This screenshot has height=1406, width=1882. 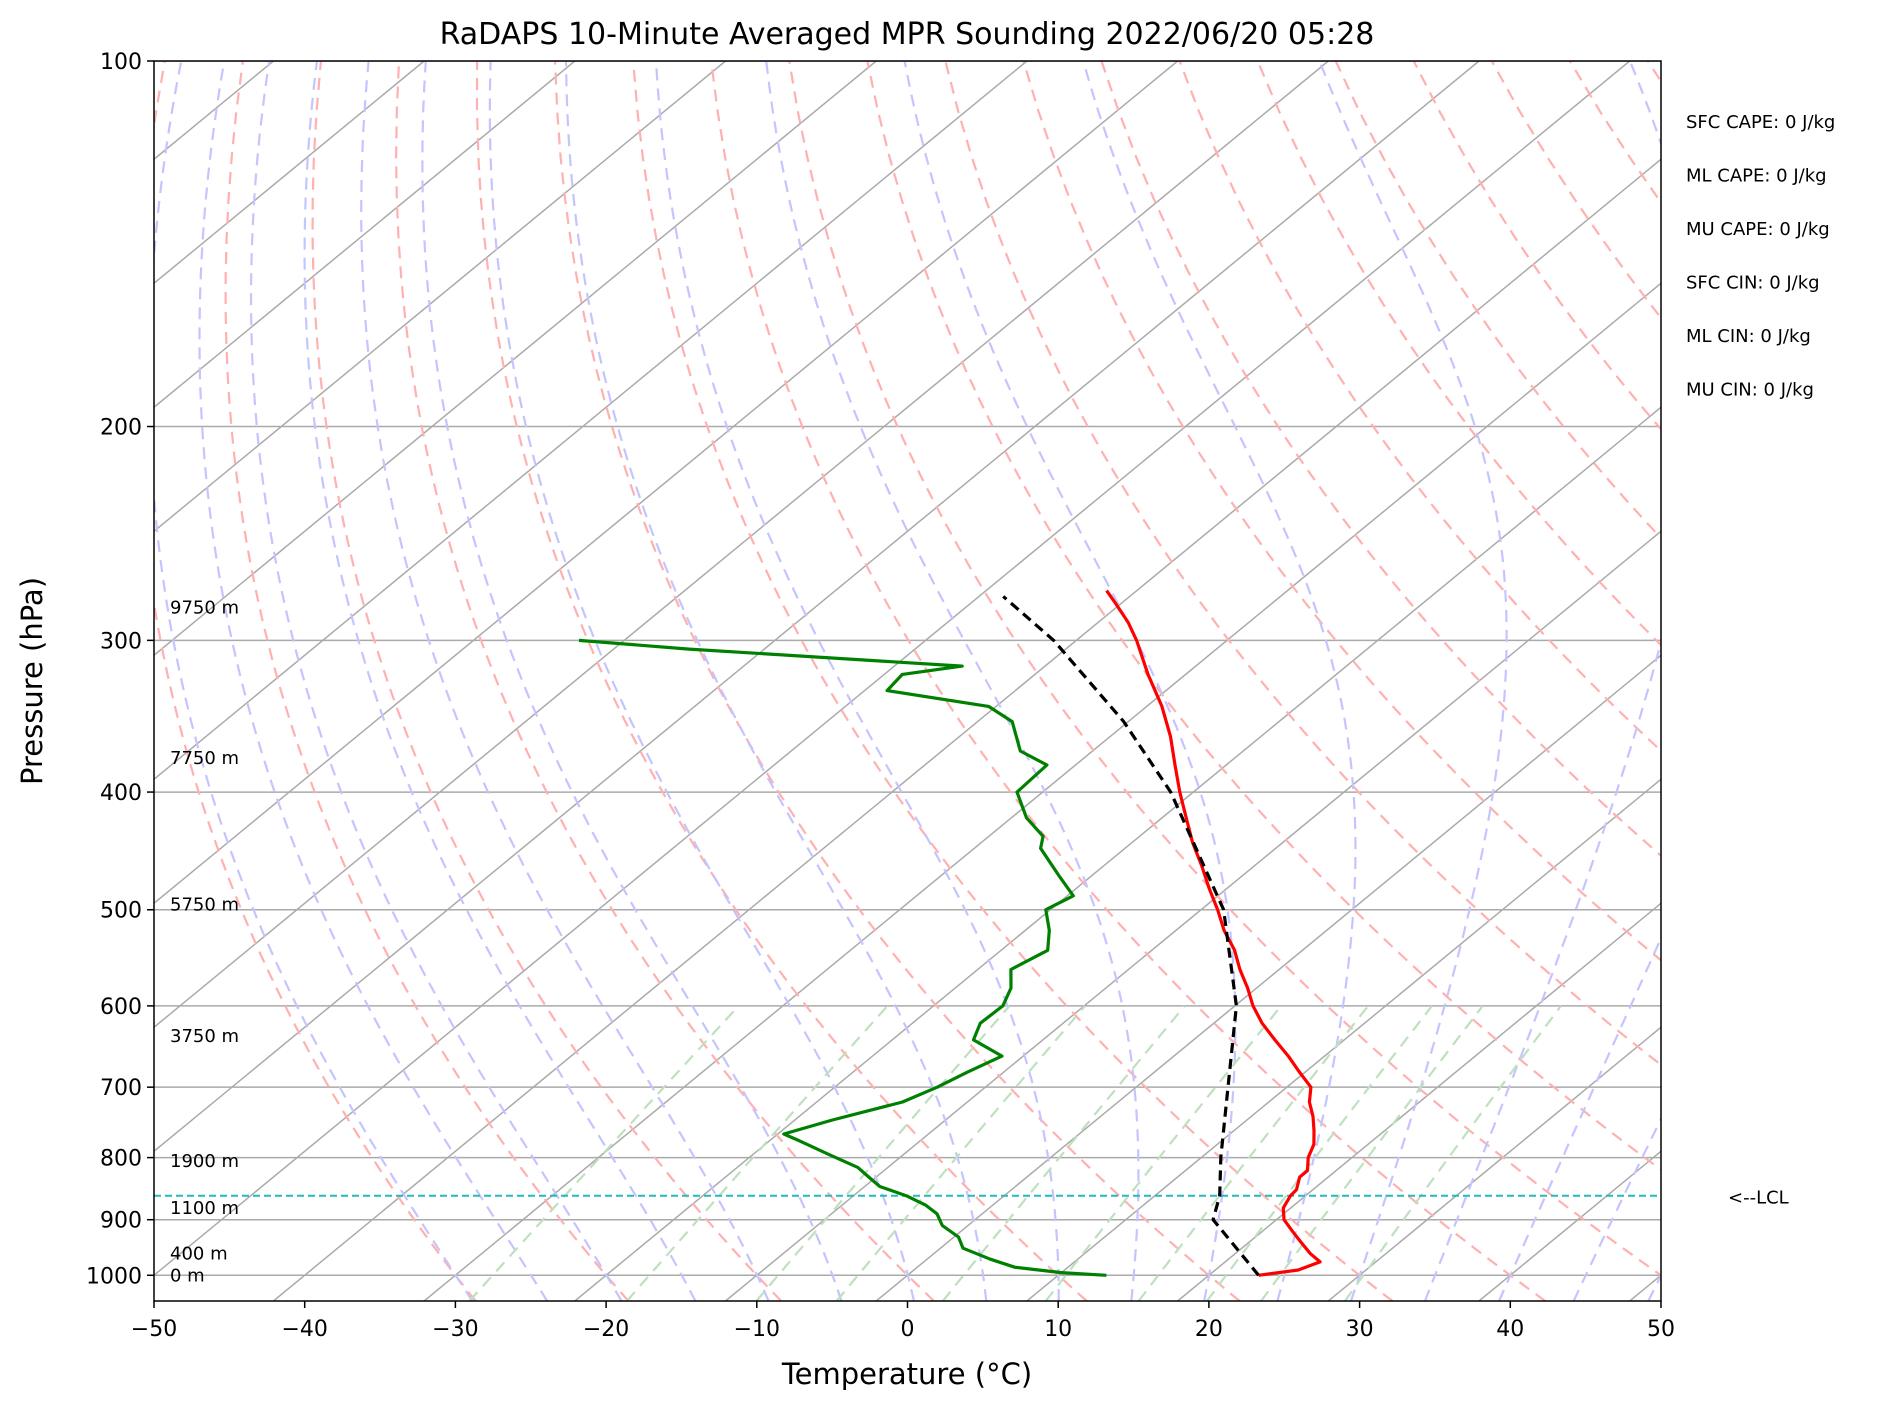 I want to click on y-tick-label: 600, so click(x=121, y=1007).